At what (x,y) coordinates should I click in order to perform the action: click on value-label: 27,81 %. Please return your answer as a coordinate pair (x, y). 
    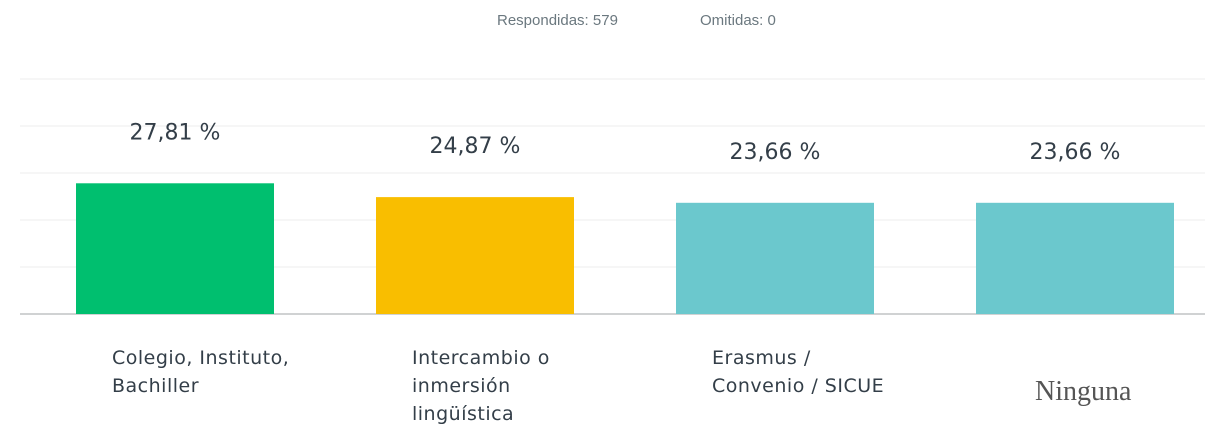
    Looking at the image, I should click on (175, 132).